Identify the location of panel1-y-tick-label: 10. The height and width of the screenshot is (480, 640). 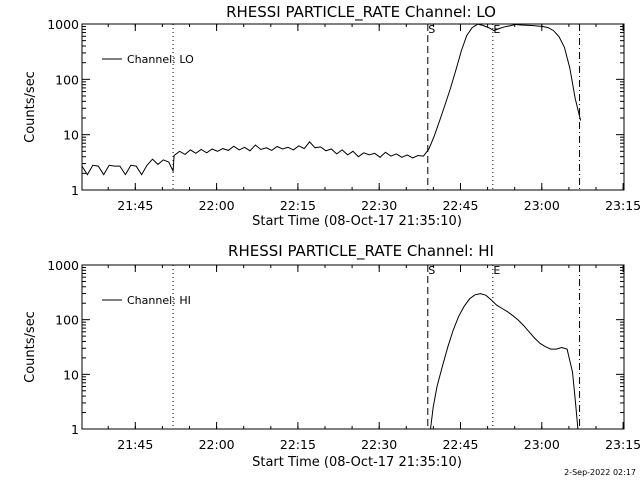
(71, 135).